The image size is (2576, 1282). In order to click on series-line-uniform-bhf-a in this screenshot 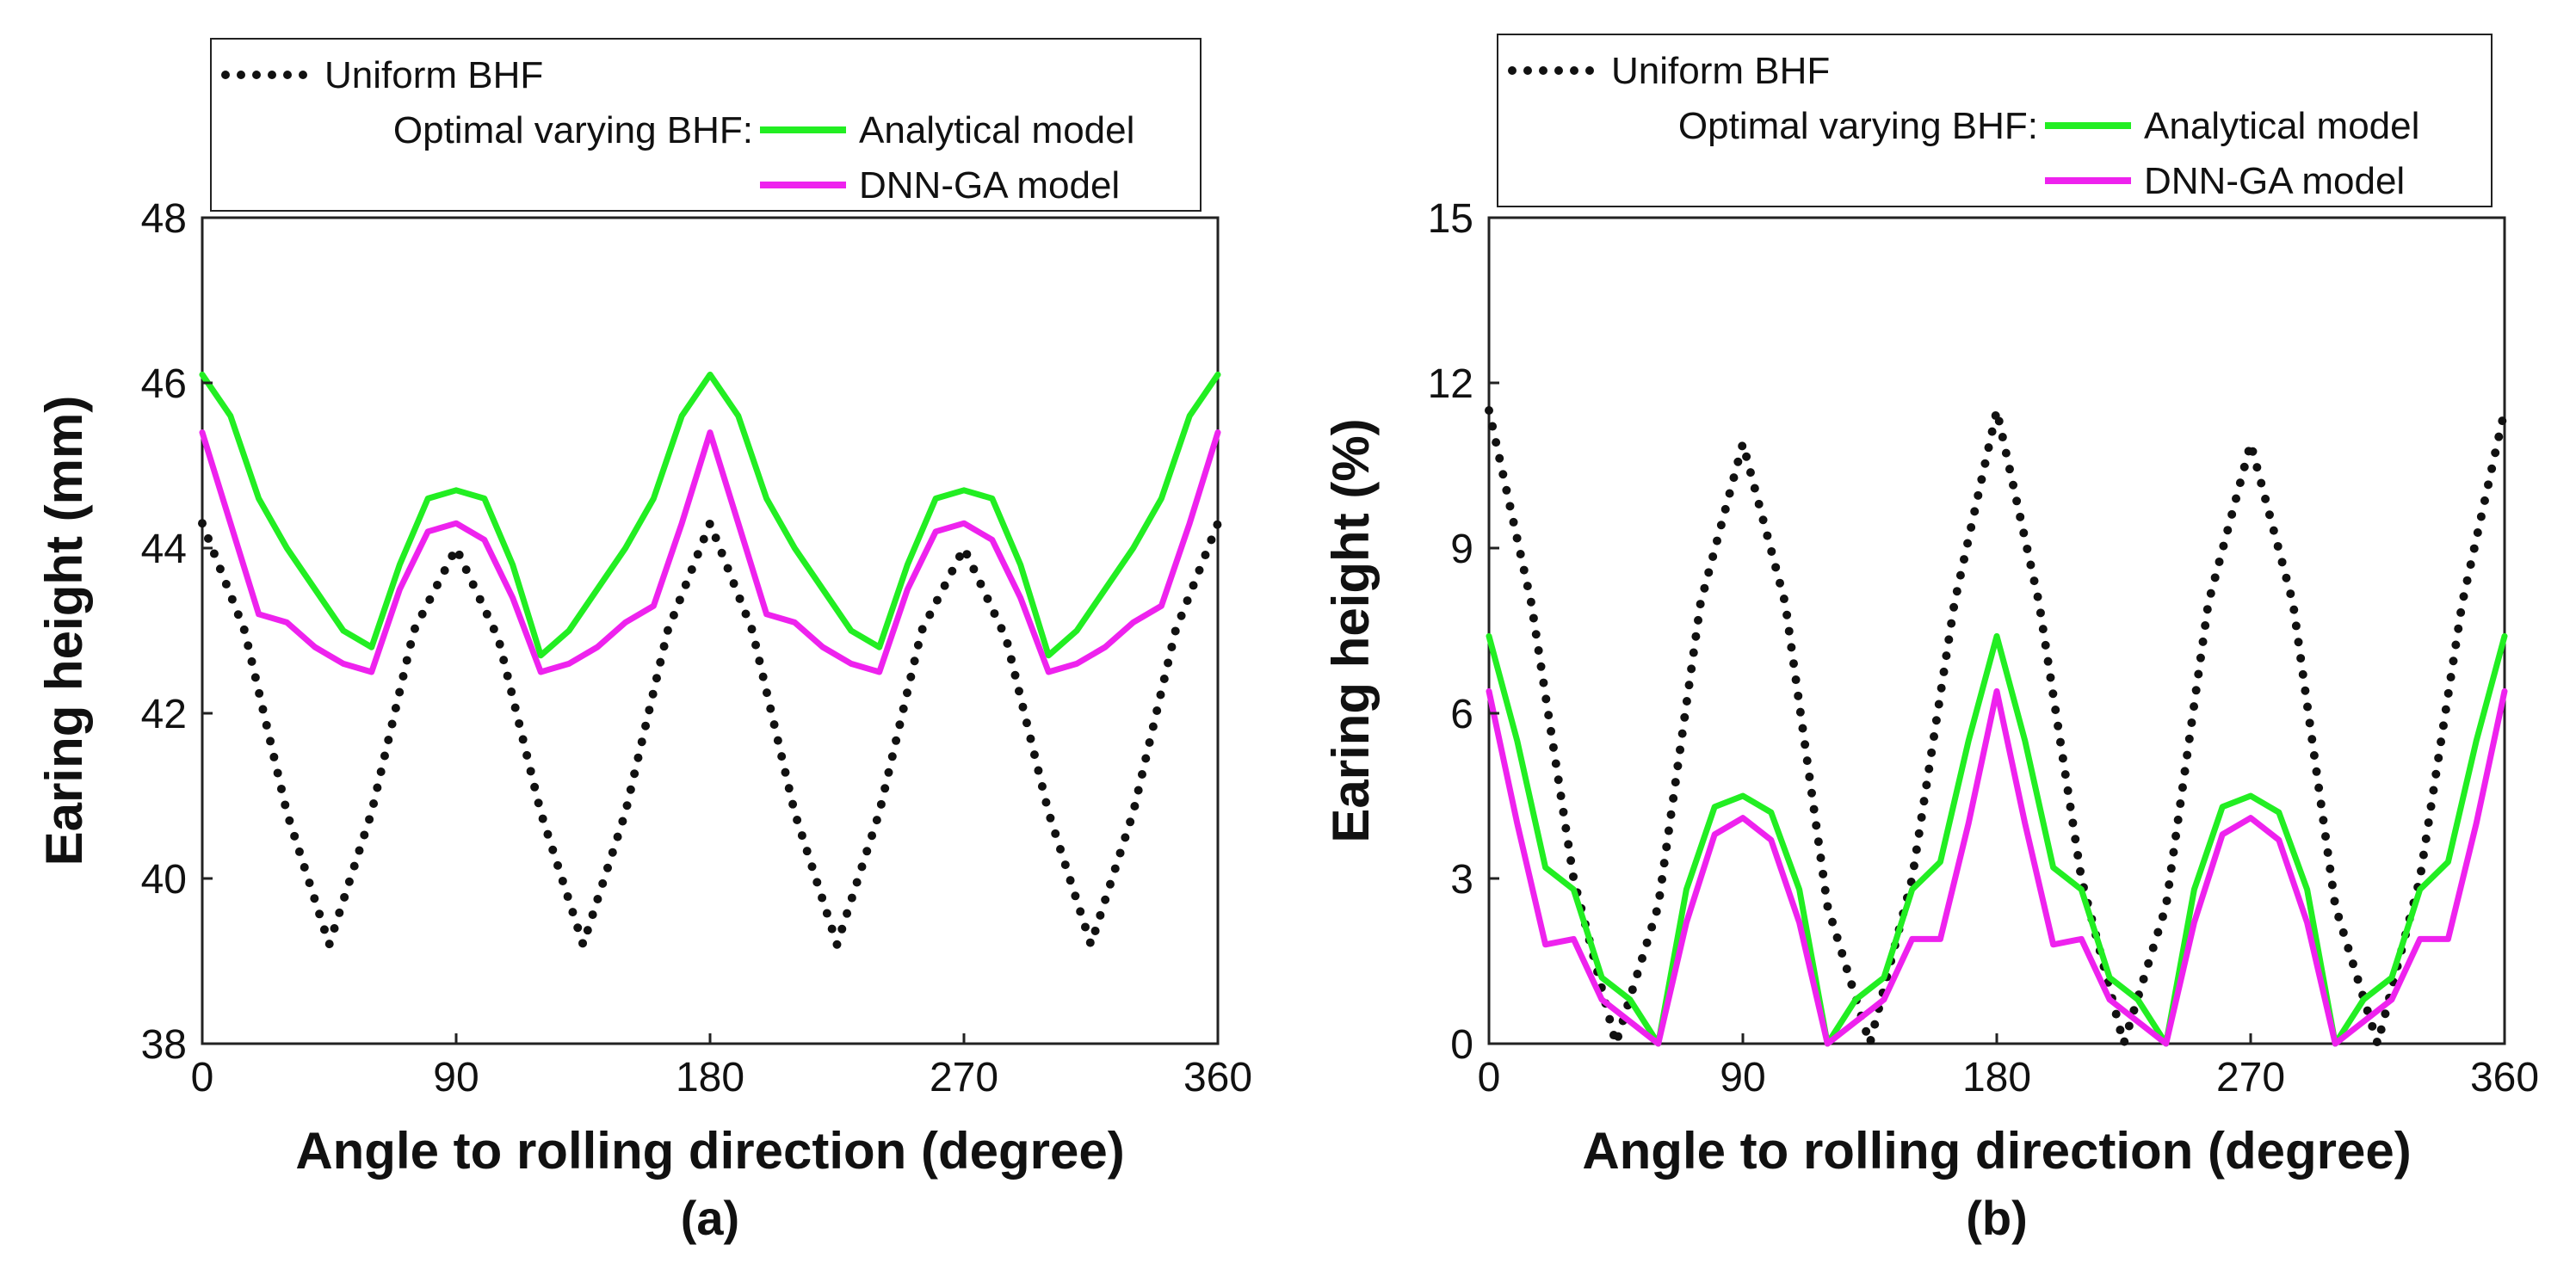, I will do `click(710, 734)`.